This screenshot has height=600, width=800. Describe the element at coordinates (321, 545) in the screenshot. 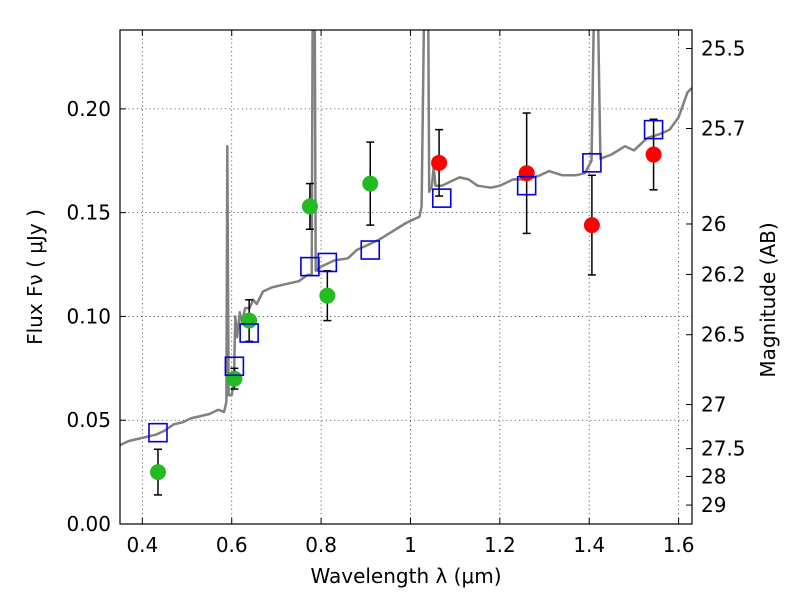

I see `x-tick-label: 0.8` at that location.